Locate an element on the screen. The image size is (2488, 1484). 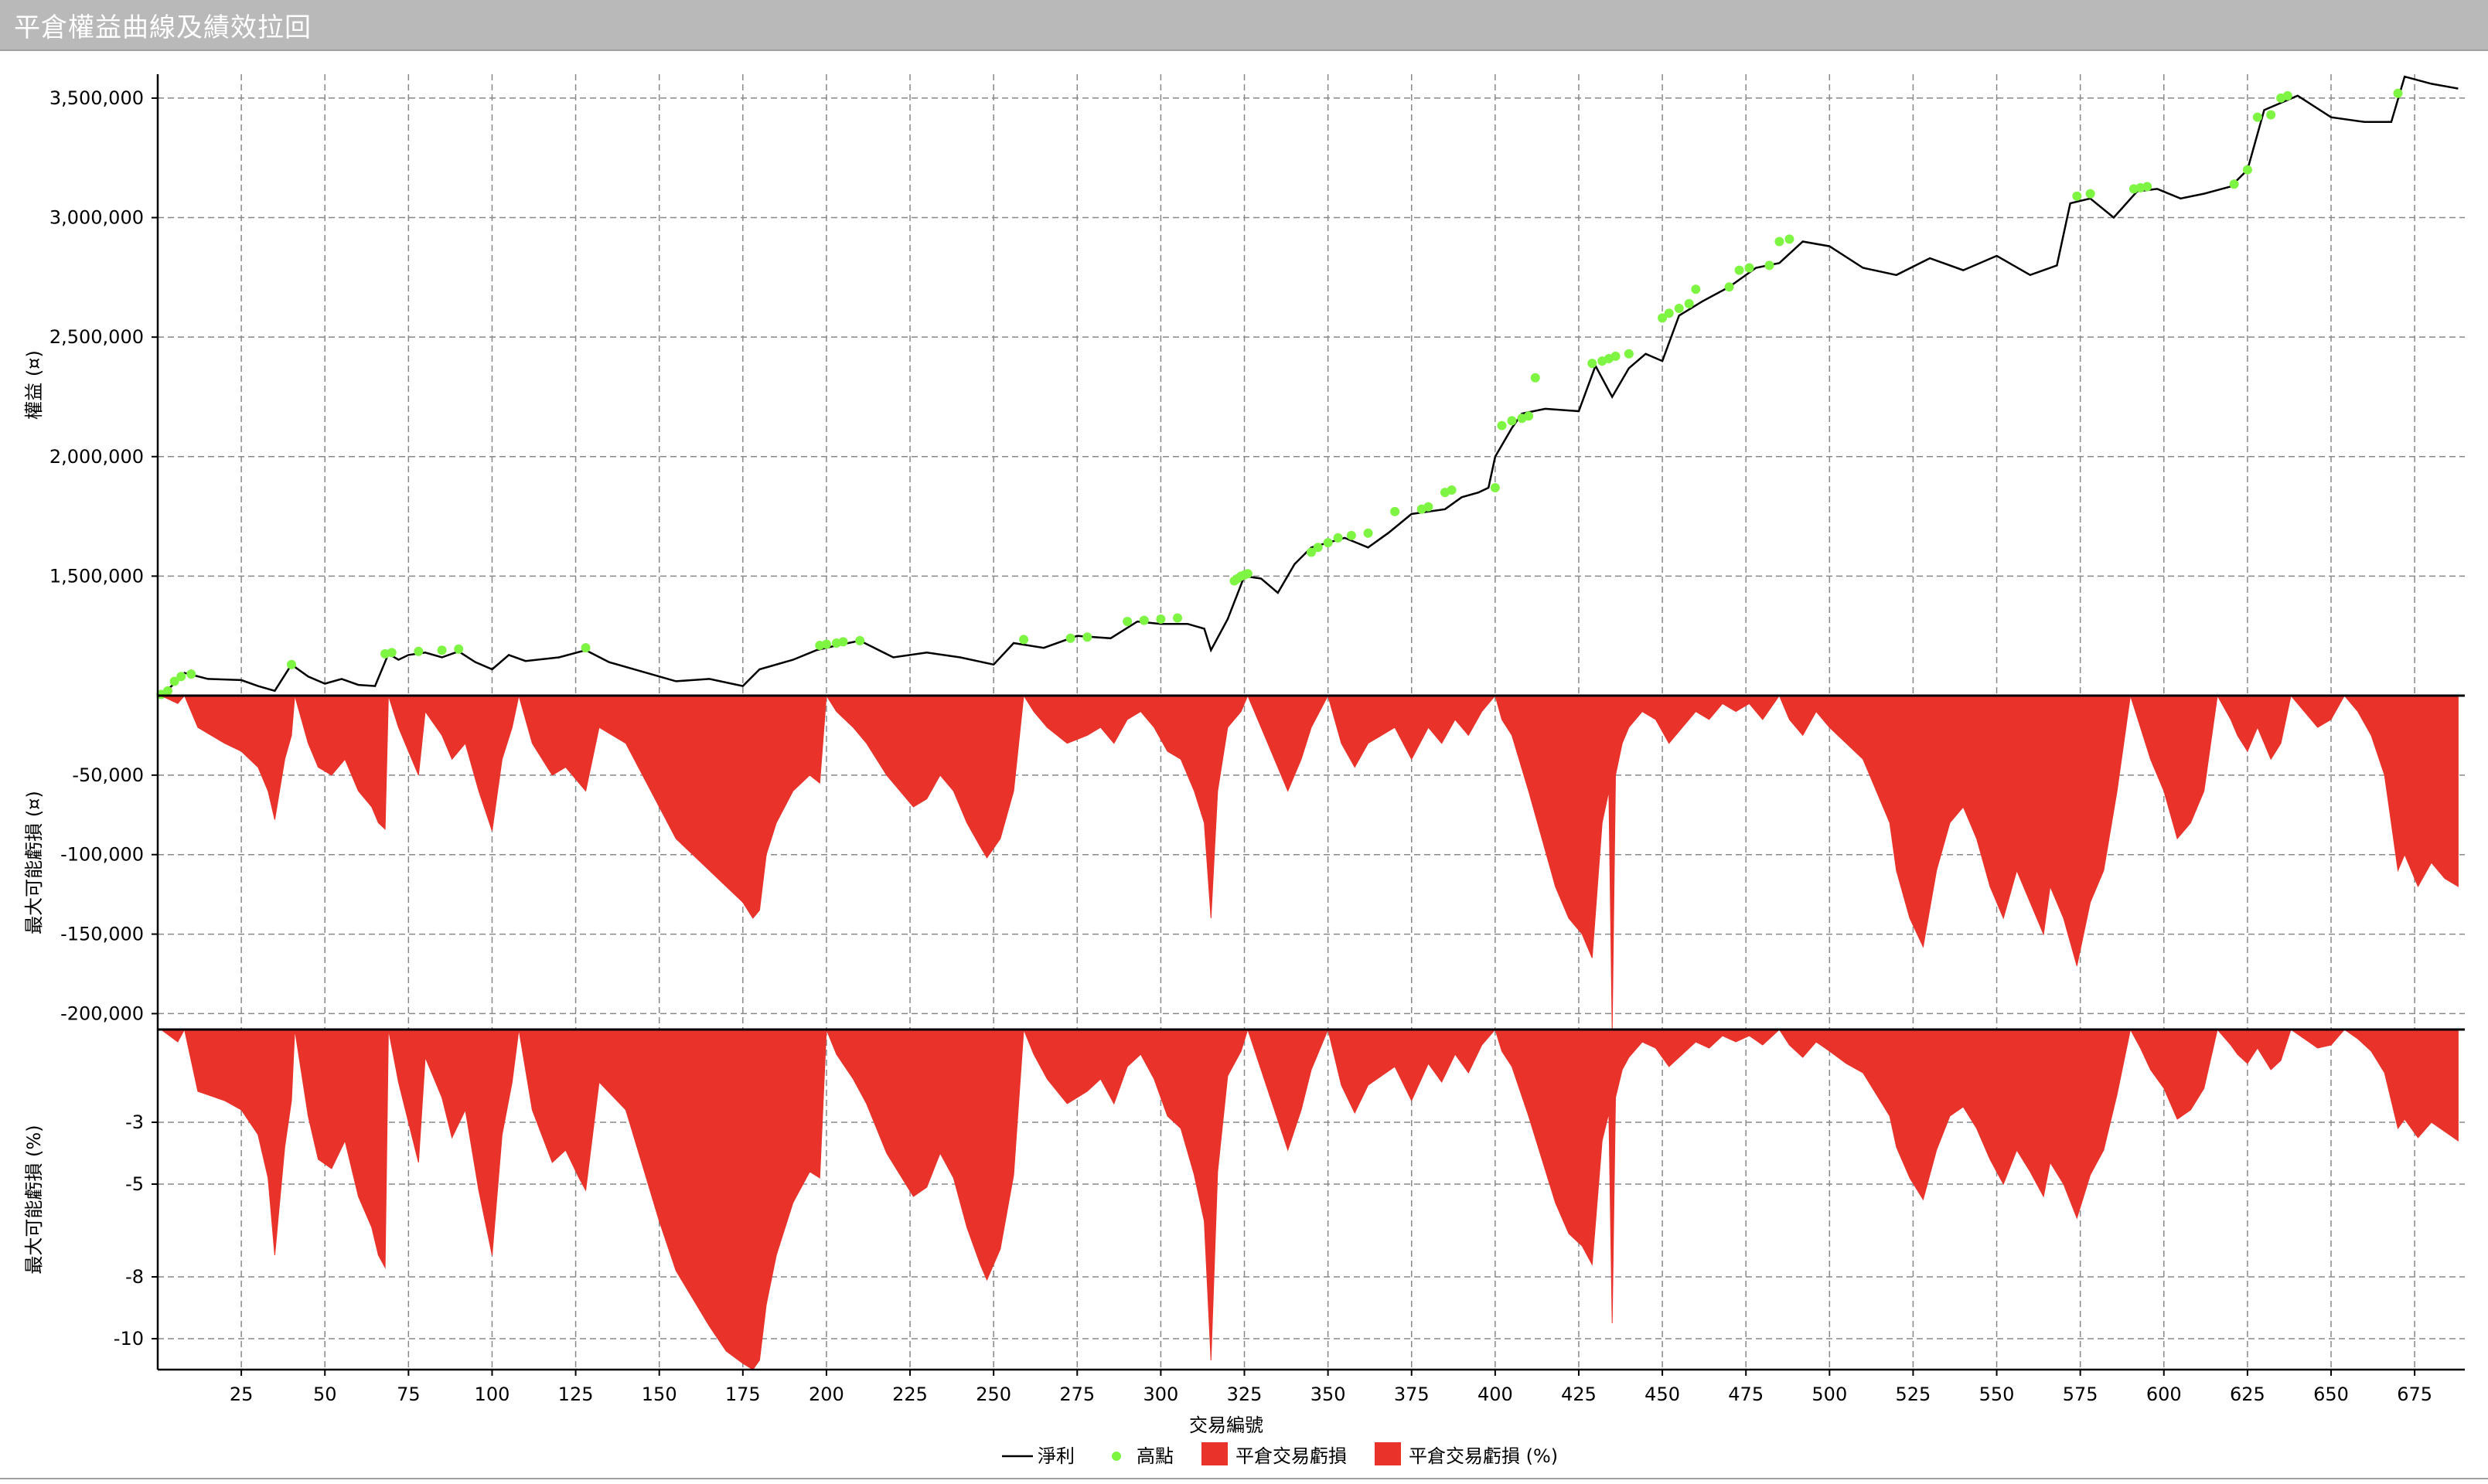
x-tick-label: 450 is located at coordinates (1662, 1394).